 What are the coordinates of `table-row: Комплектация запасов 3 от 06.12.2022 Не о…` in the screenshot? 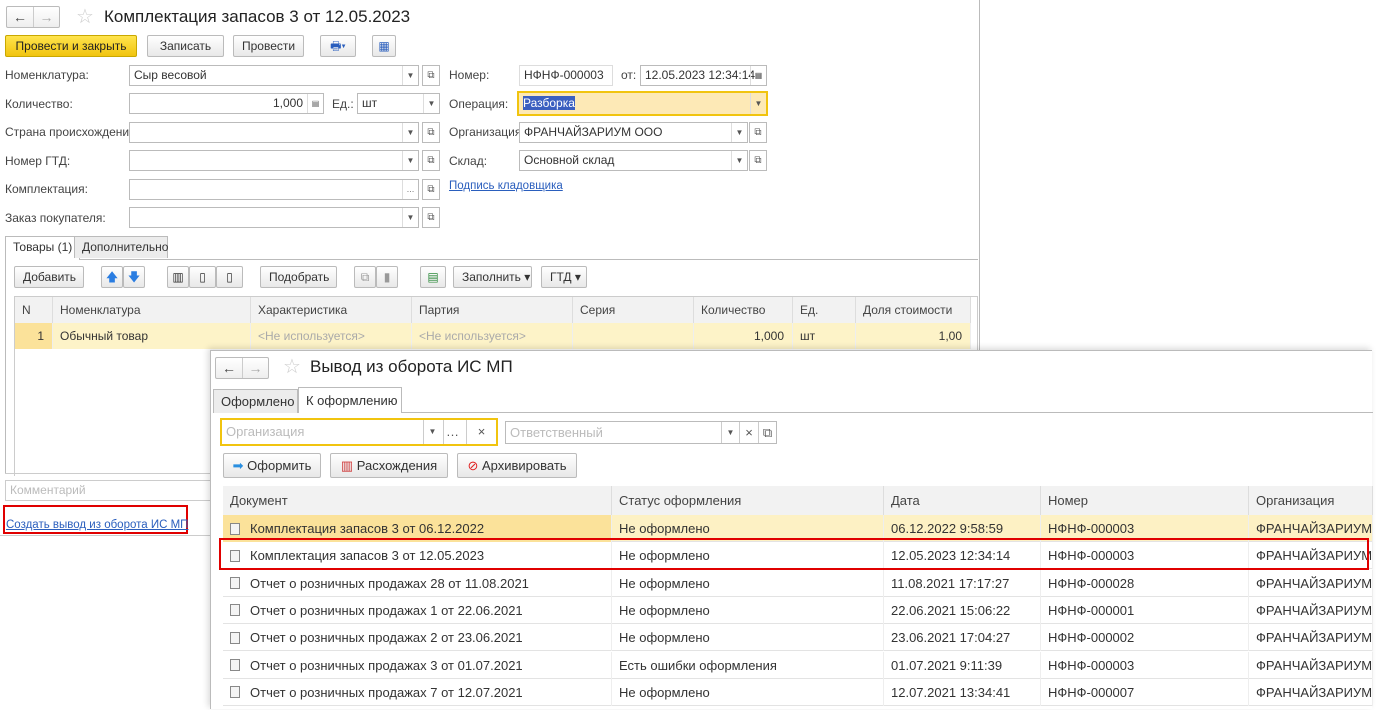 It's located at (798, 528).